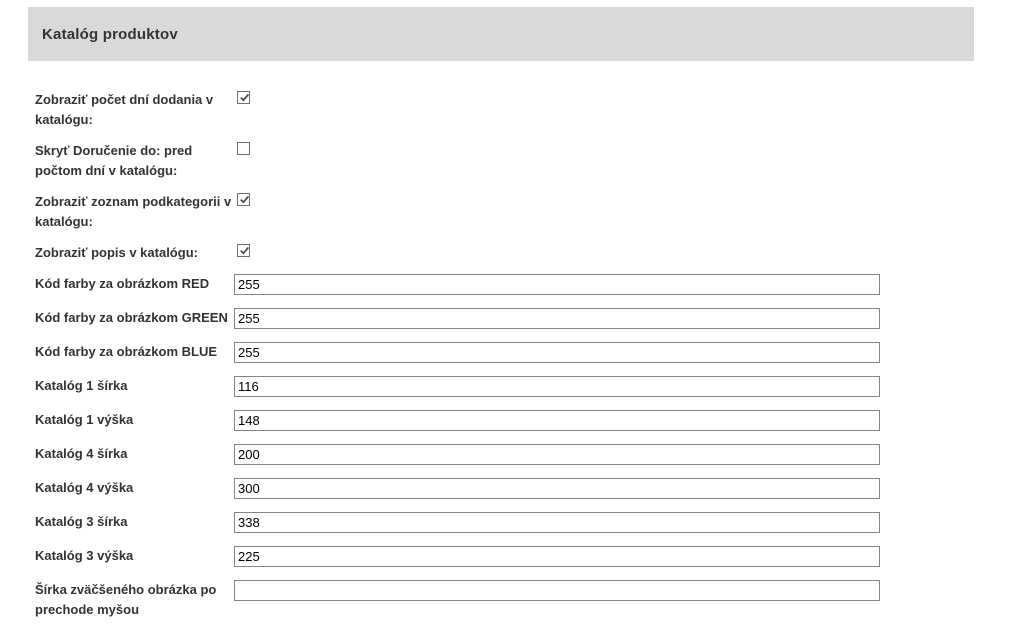  I want to click on section-header: Katalóg produktov, so click(501, 34).